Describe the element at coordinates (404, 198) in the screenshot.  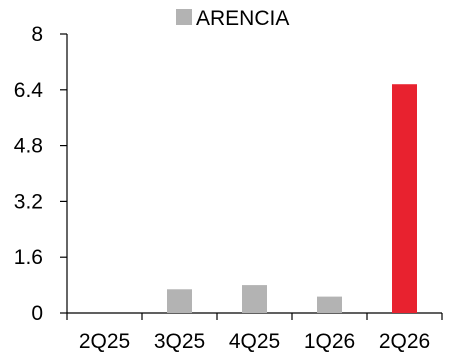
I see `bar-2q26` at that location.